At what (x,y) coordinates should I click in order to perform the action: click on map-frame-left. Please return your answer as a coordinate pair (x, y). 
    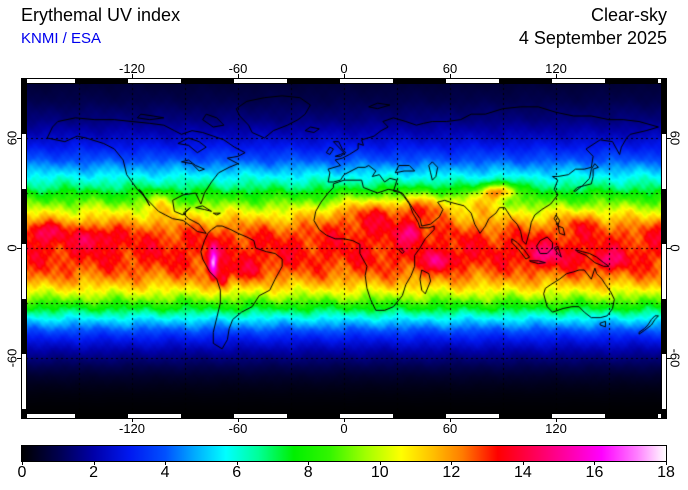
    Looking at the image, I should click on (24, 248).